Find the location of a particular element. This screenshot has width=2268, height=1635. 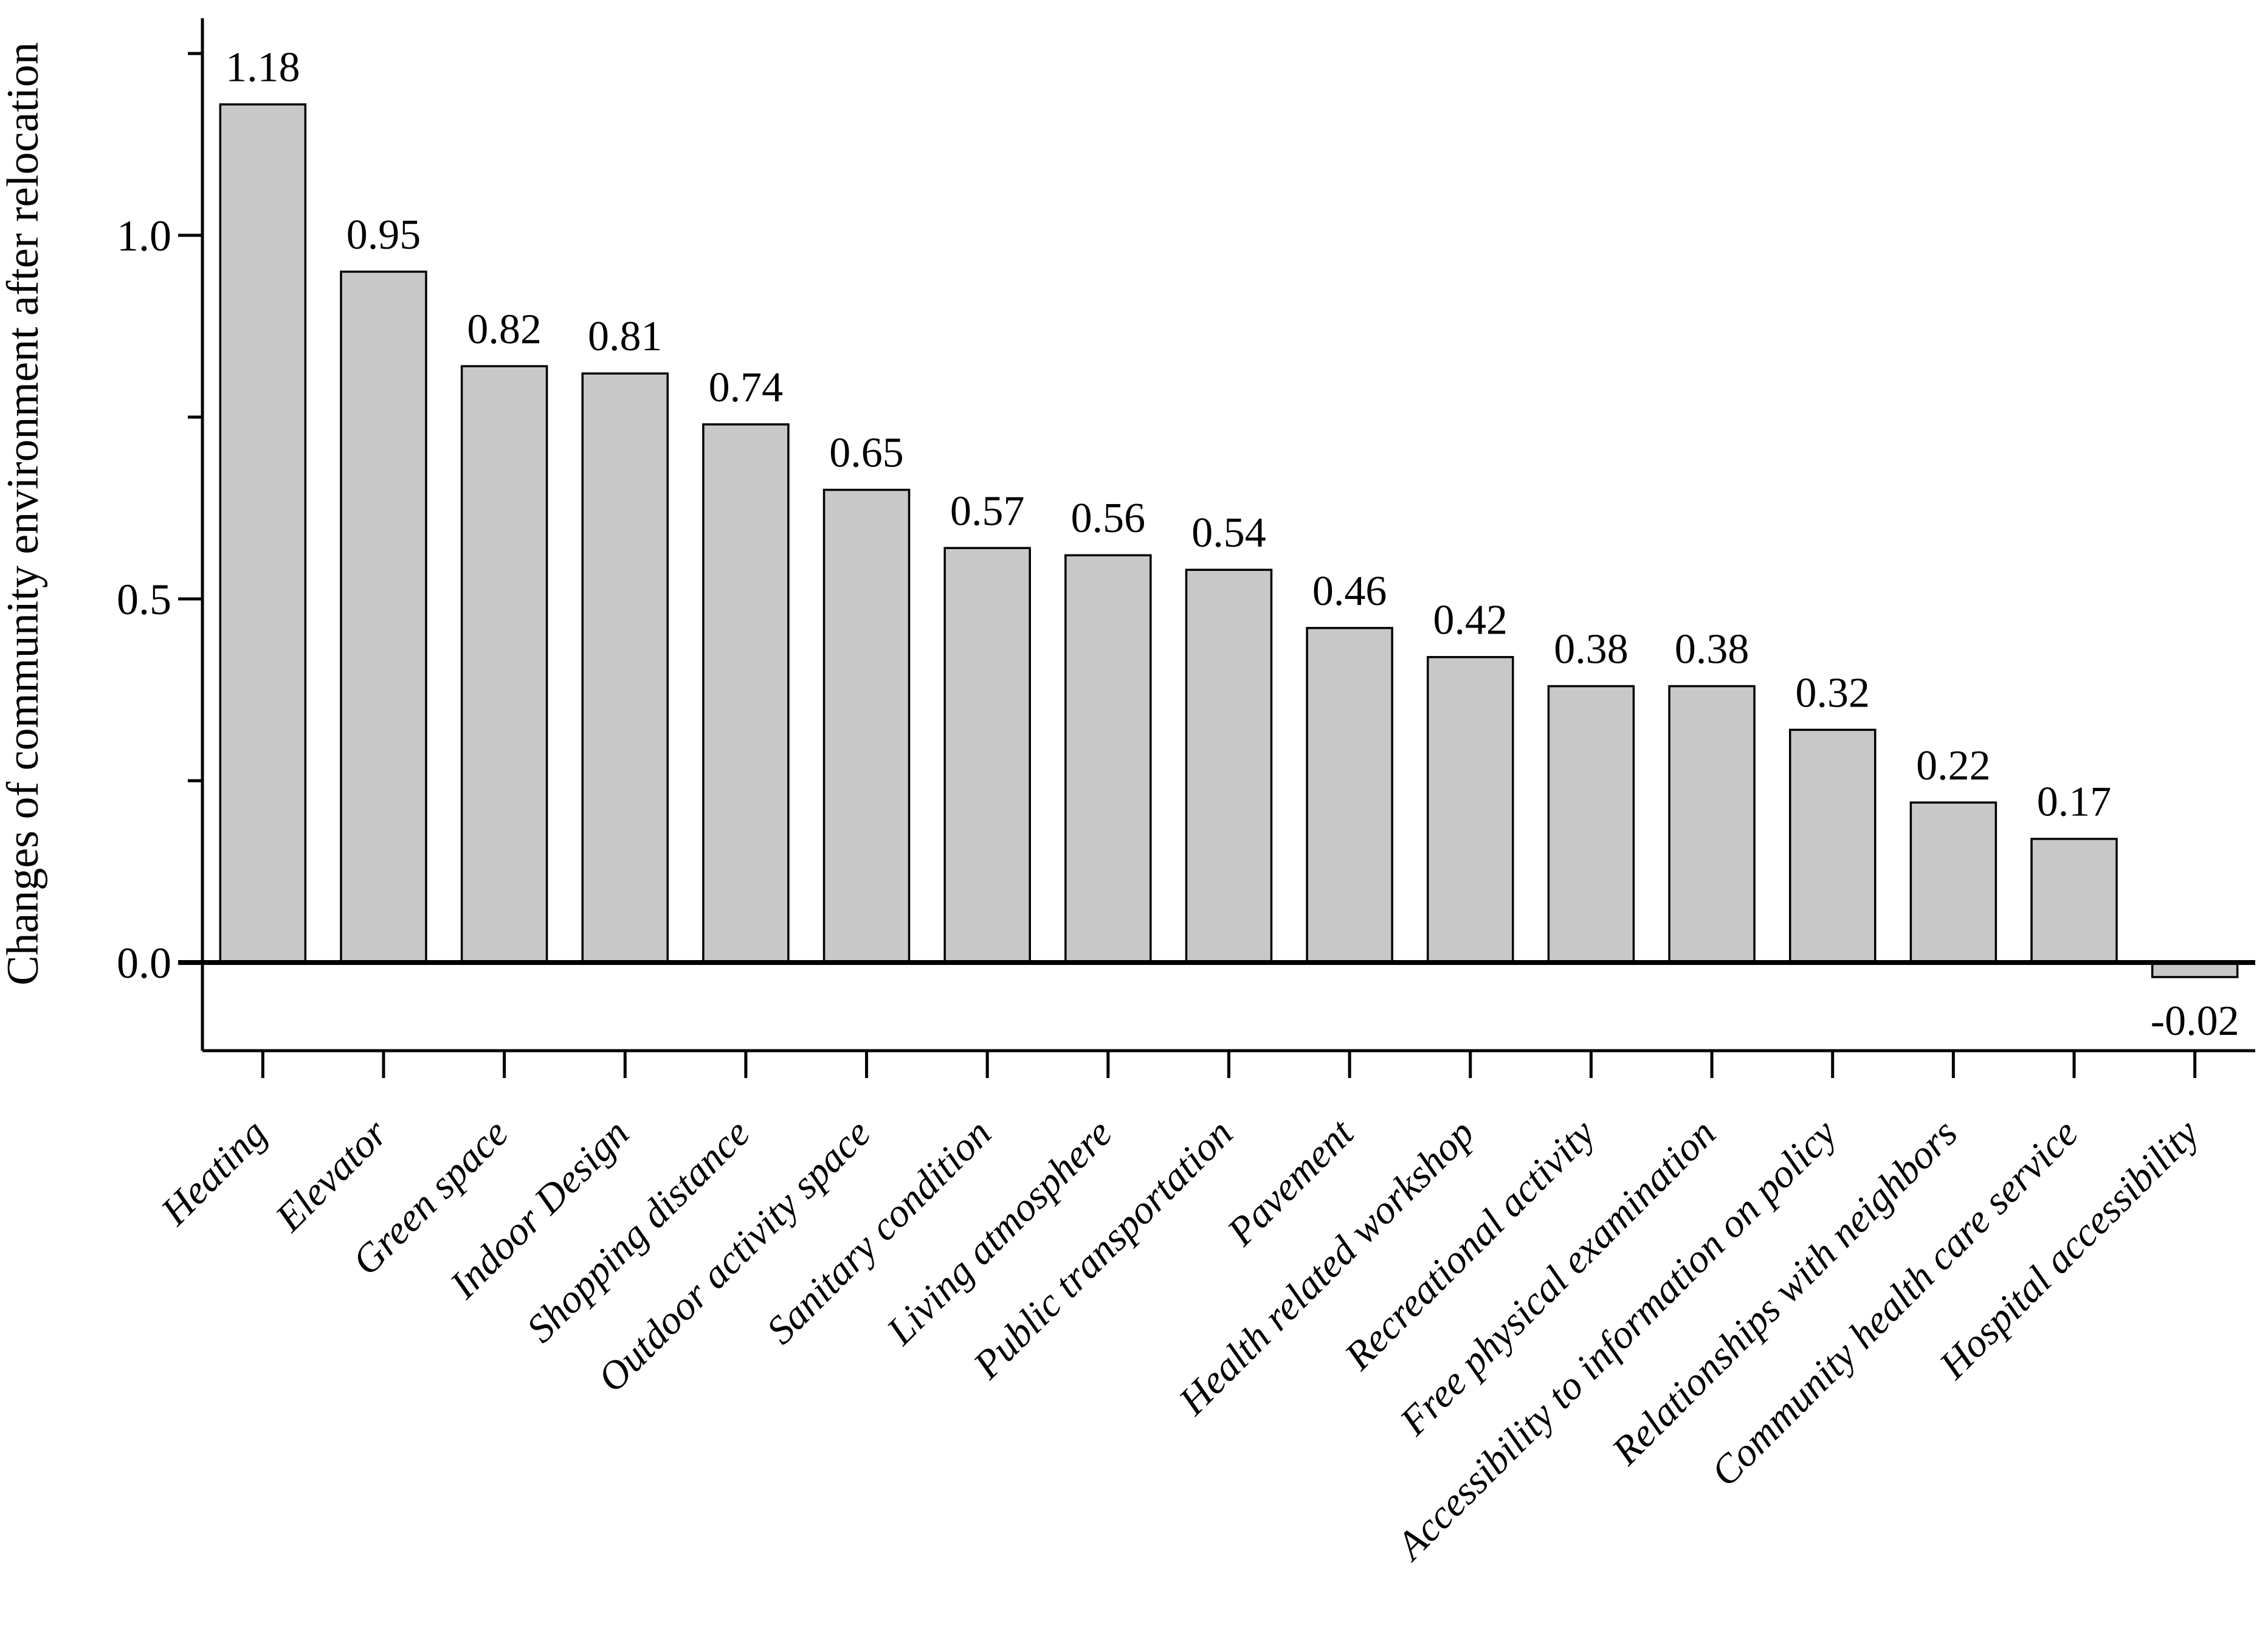

bar-value-label: 0.95 is located at coordinates (383, 235).